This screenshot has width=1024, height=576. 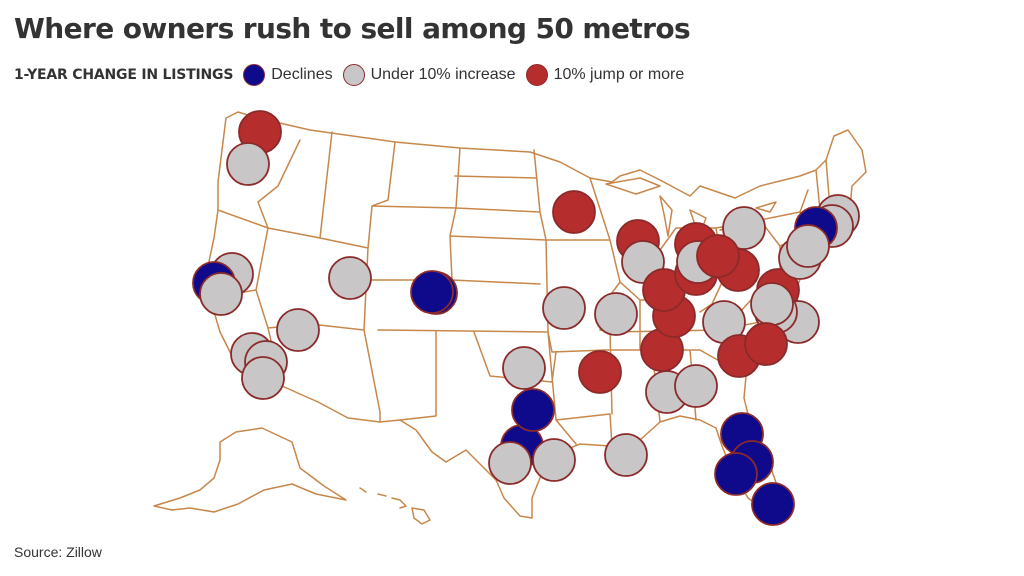 I want to click on legend-swatch-under, so click(x=353, y=75).